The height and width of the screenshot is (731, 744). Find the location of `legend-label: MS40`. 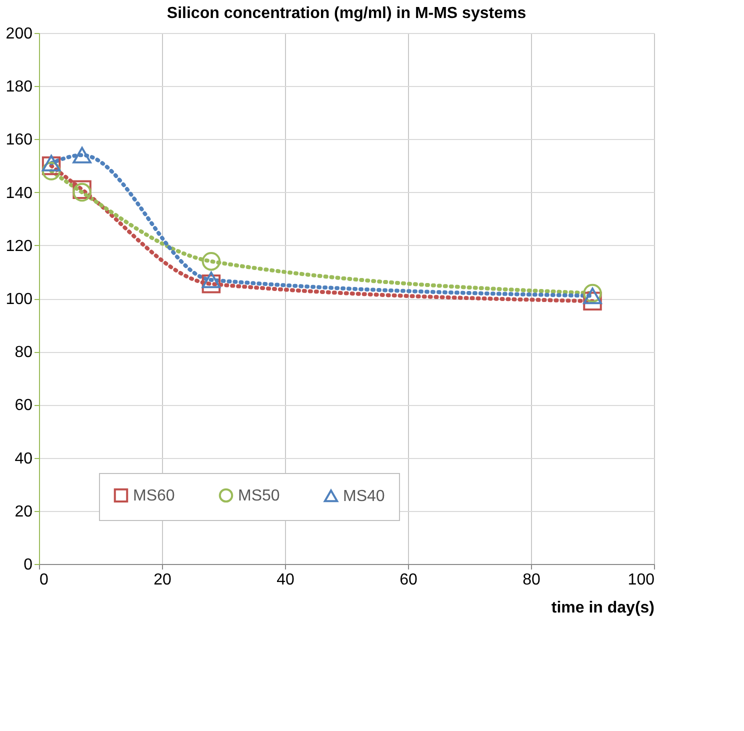

legend-label: MS40 is located at coordinates (364, 496).